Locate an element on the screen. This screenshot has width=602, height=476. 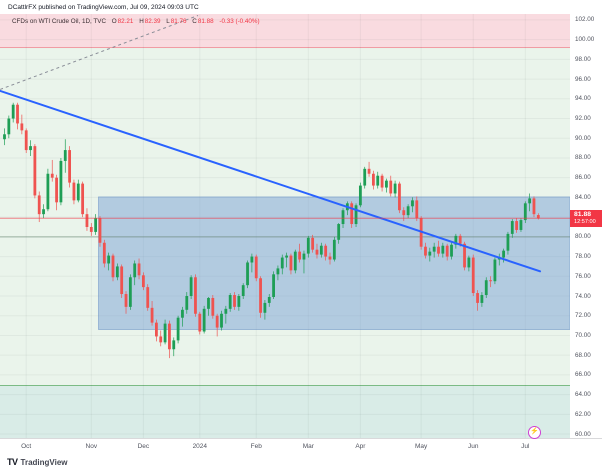
x-axis-label: Nov is located at coordinates (91, 446).